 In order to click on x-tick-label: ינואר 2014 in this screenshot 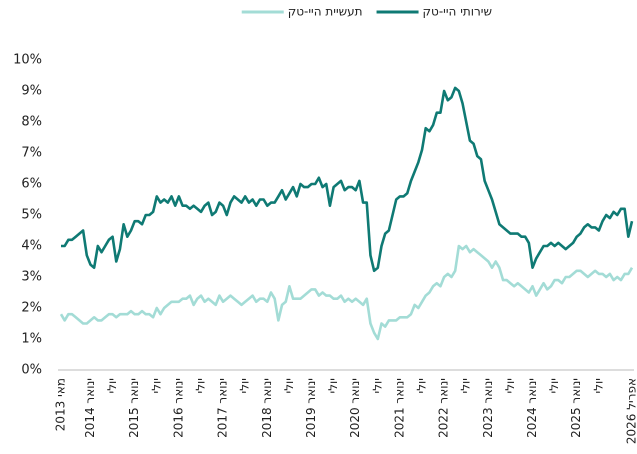, I will do `click(90, 408)`.